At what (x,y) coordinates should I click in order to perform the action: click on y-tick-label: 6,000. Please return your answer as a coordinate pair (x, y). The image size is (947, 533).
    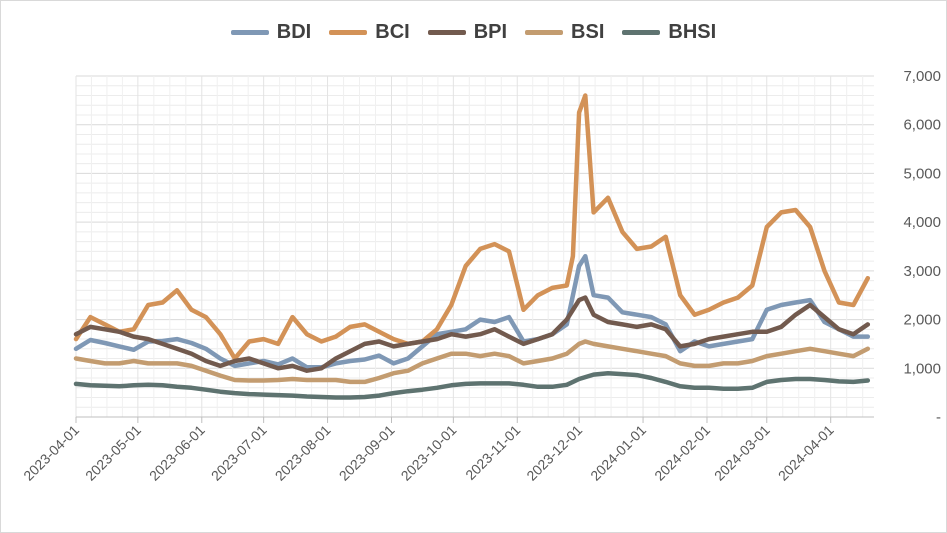
    Looking at the image, I should click on (922, 125).